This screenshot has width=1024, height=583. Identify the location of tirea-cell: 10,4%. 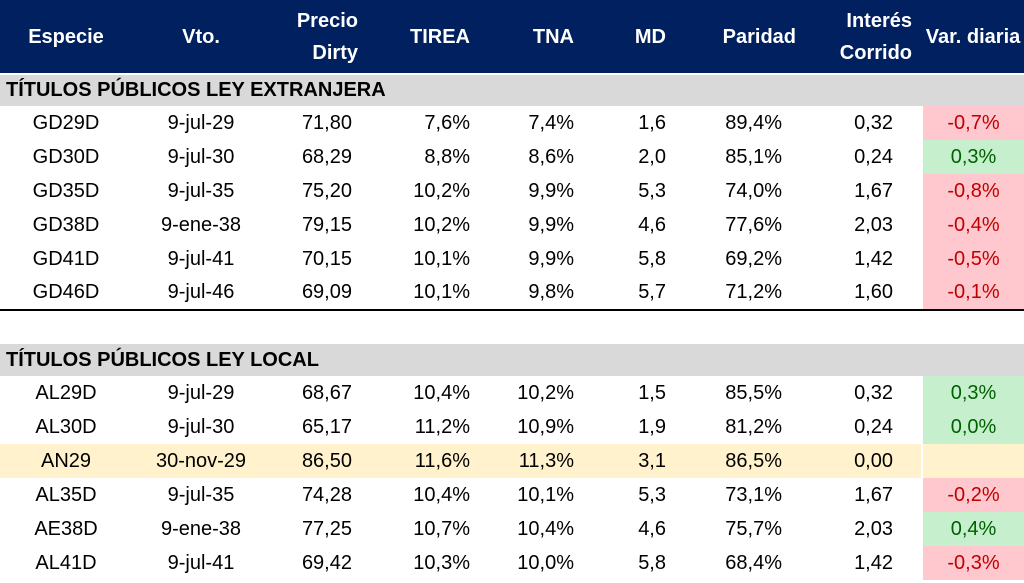
(441, 494).